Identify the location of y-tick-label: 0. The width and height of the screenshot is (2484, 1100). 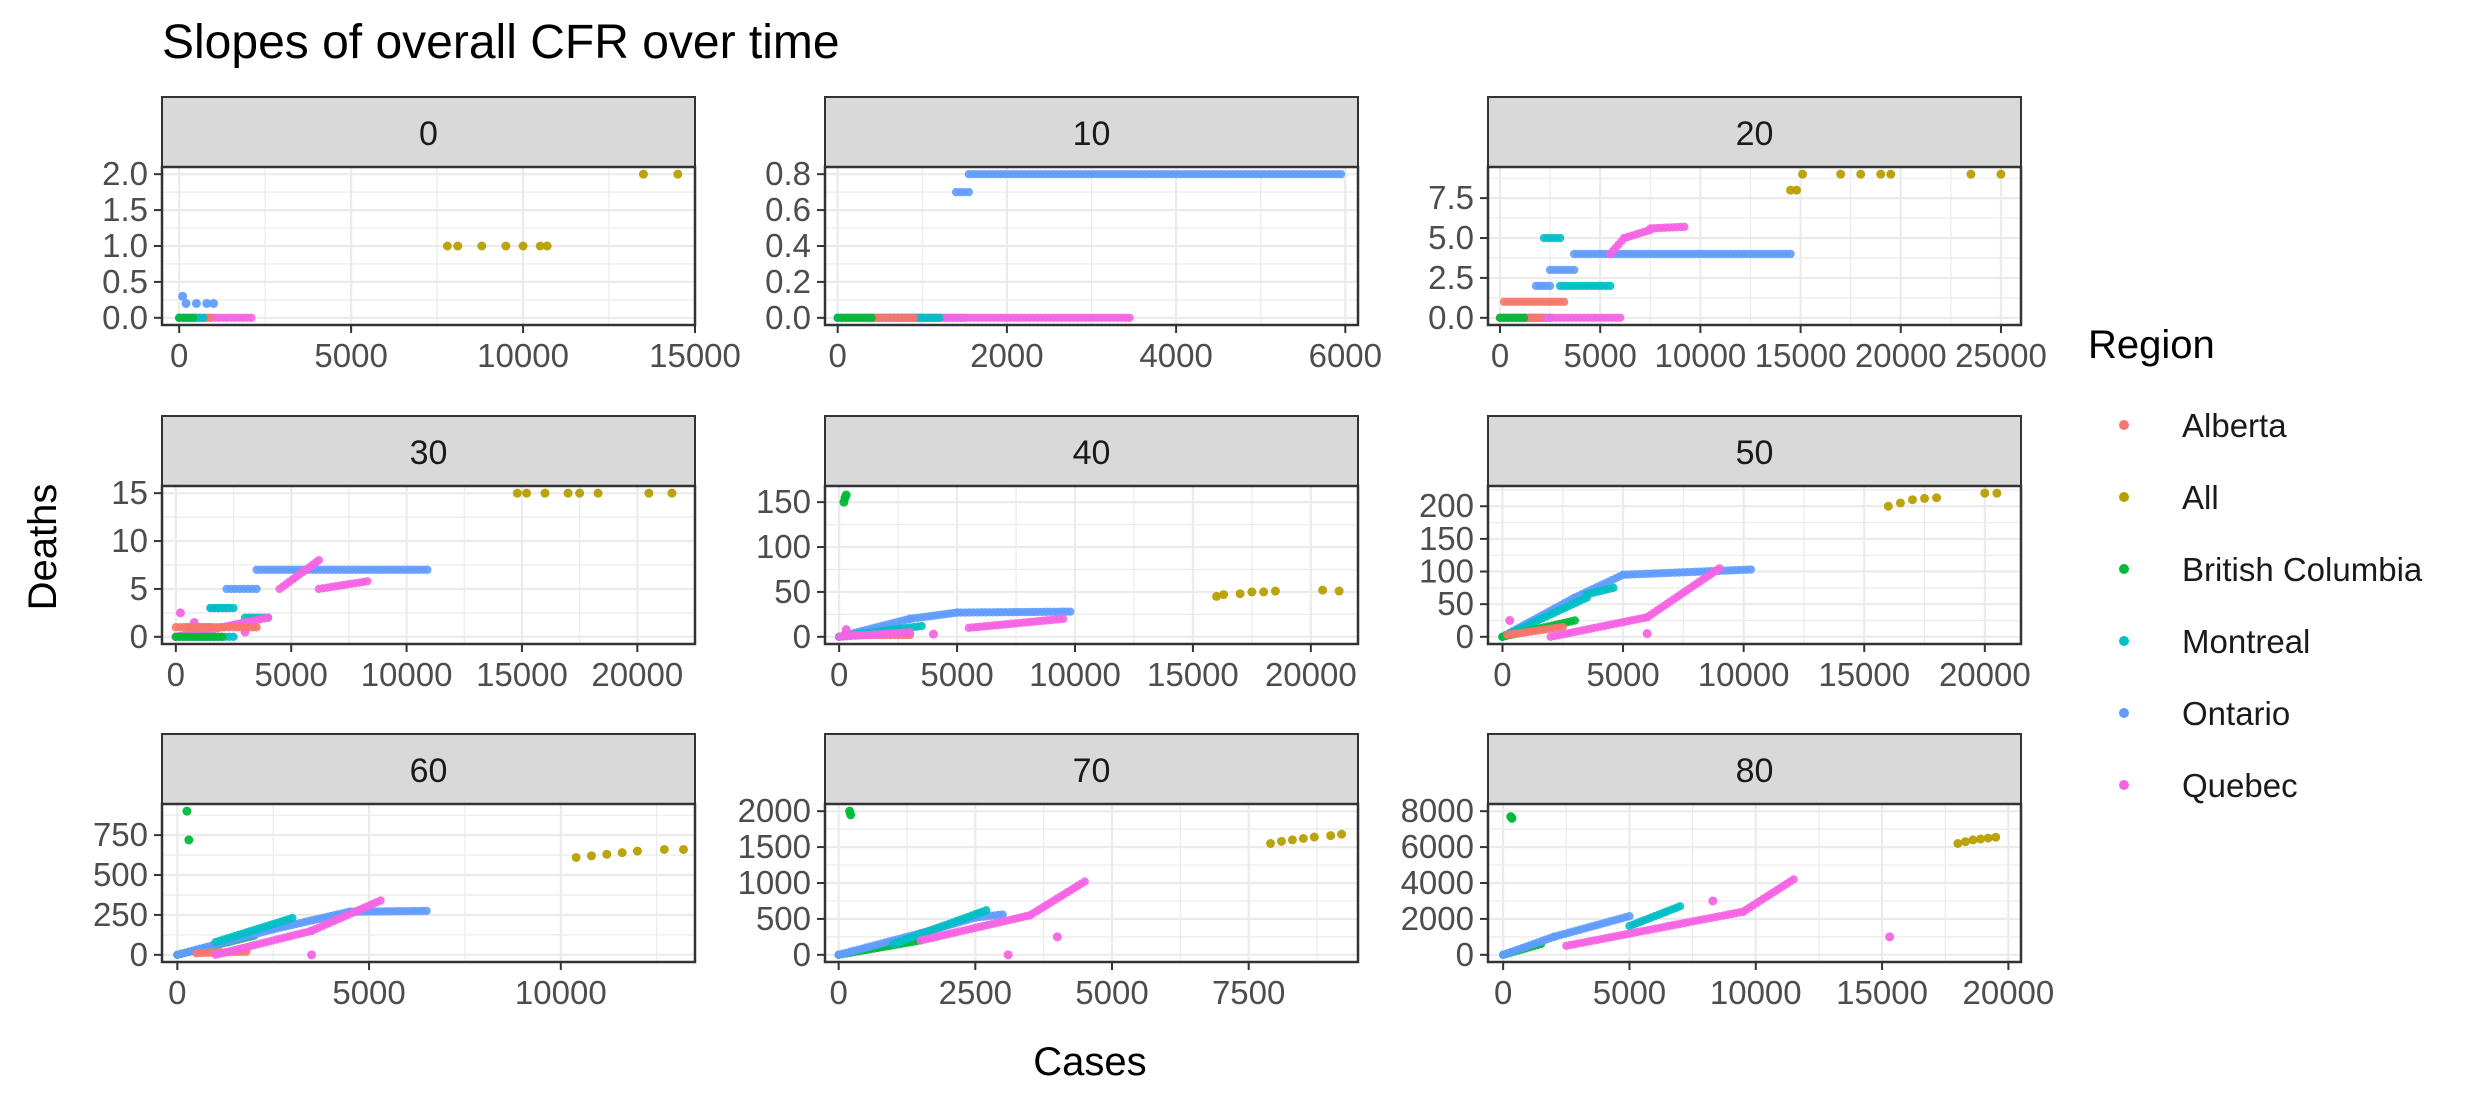
(139, 636).